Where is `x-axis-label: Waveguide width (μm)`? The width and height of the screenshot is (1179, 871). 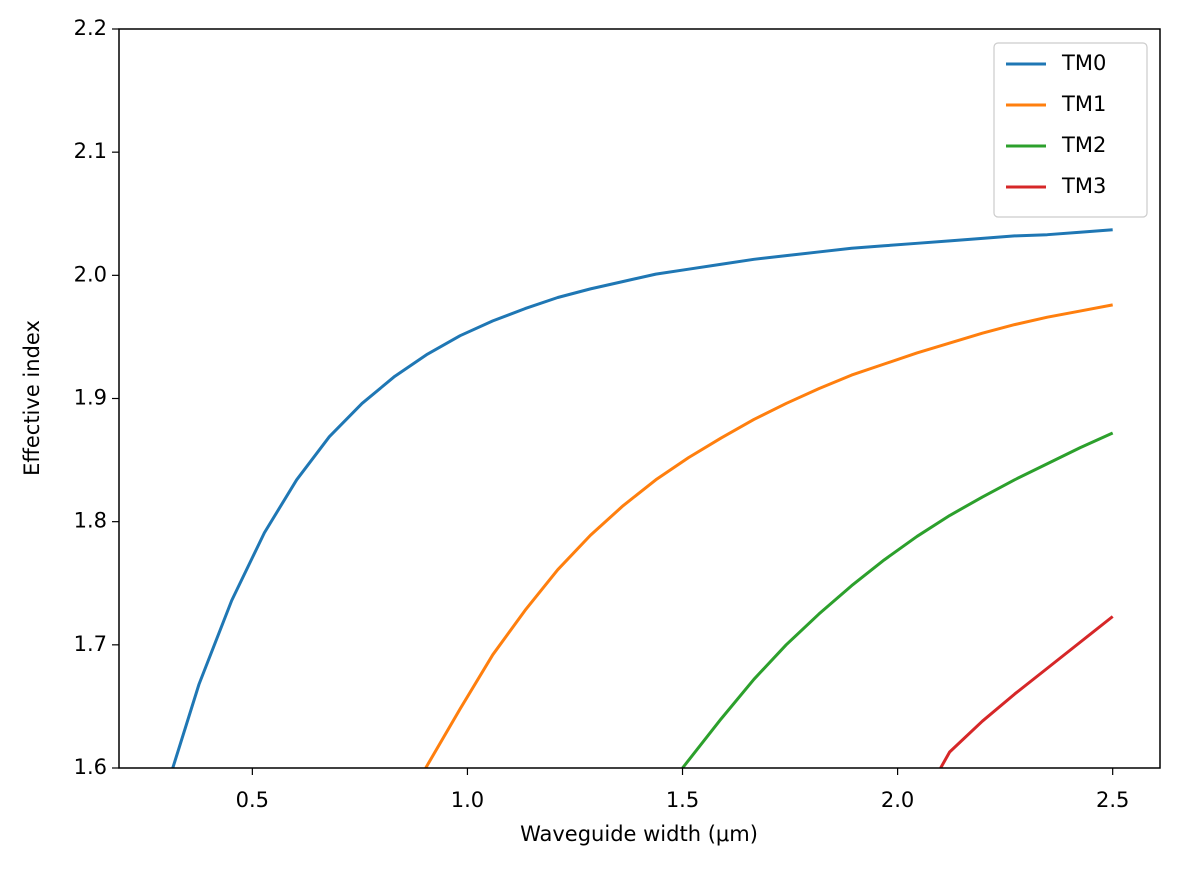 x-axis-label: Waveguide width (μm) is located at coordinates (639, 834).